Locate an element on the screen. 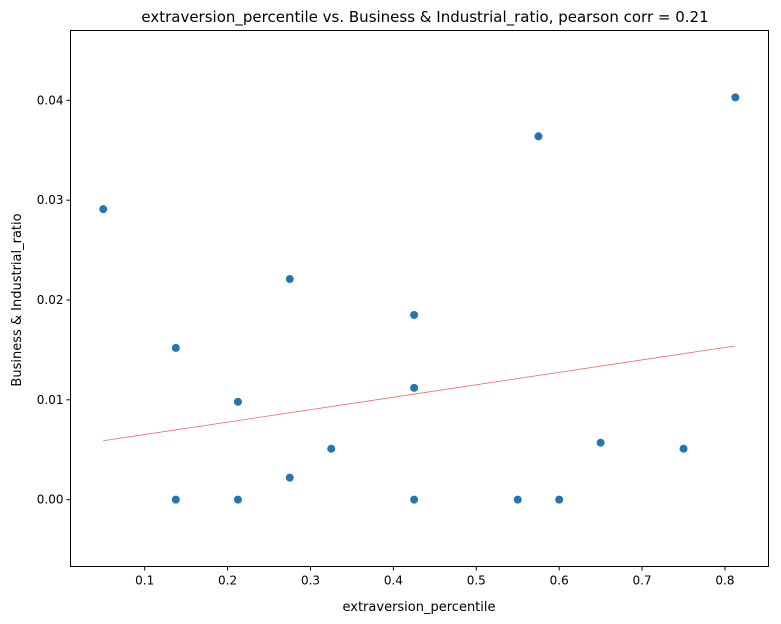  x-tick-label: 0.1 is located at coordinates (144, 581).